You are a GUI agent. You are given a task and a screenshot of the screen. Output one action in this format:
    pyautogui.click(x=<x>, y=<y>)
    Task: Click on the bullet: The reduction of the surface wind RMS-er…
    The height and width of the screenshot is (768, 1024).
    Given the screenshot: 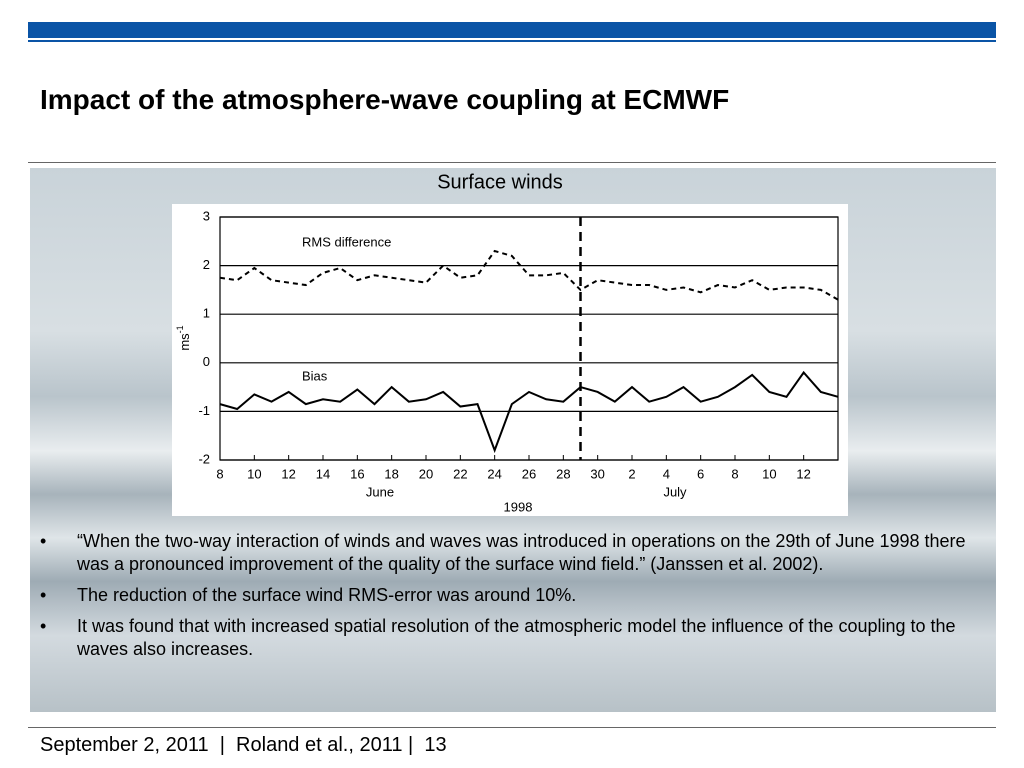 What is the action you would take?
    pyautogui.click(x=513, y=595)
    